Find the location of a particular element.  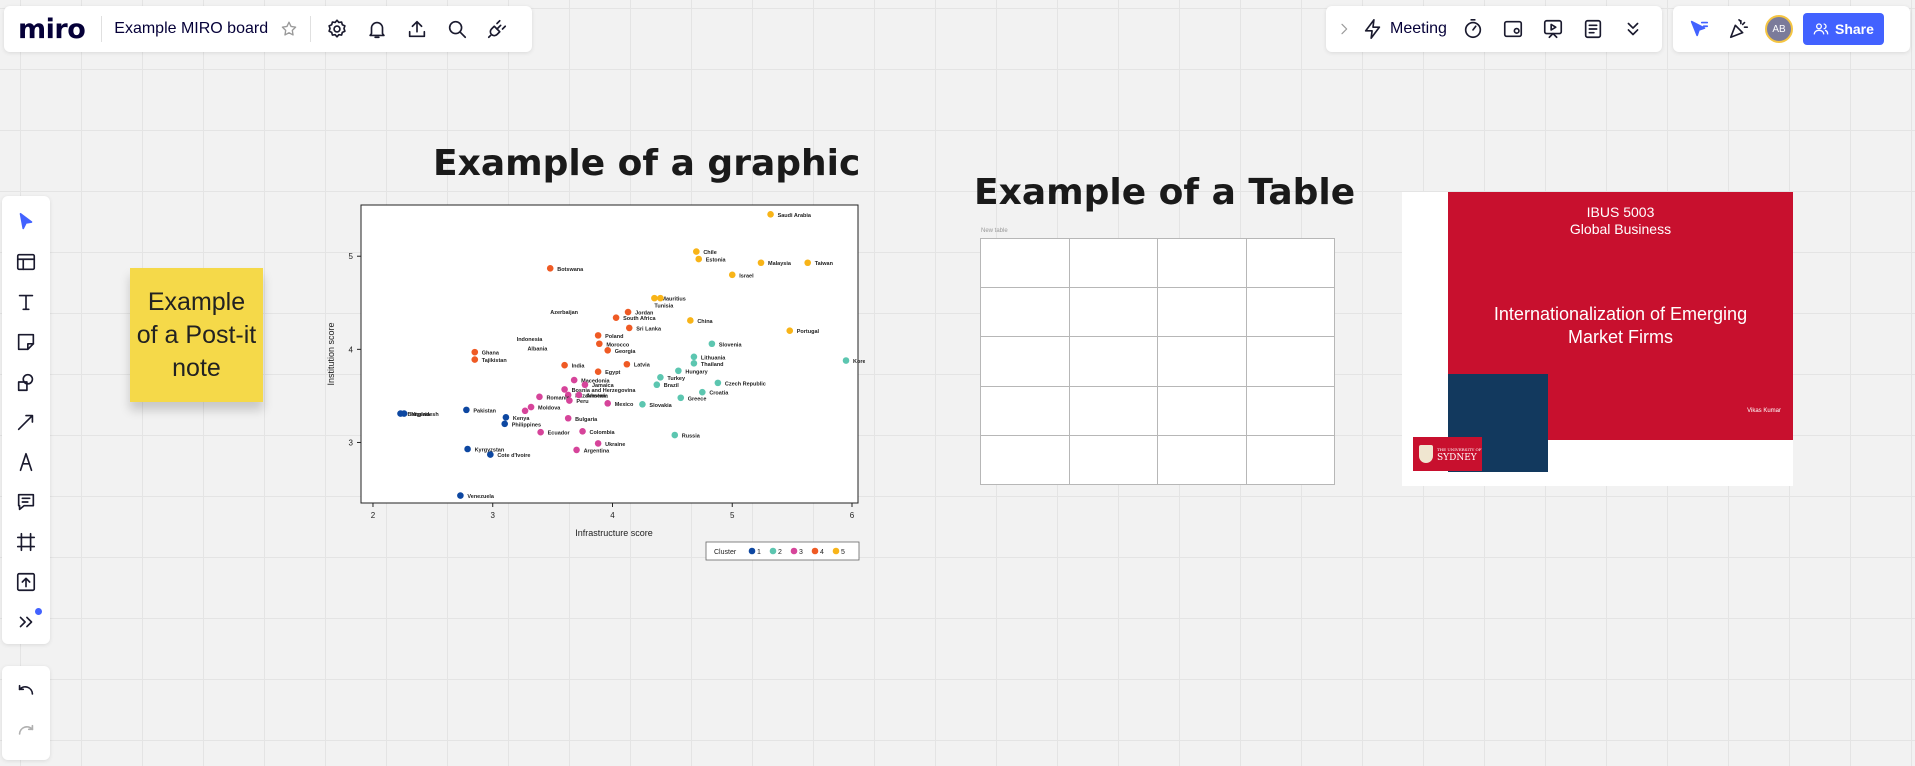

reactions-icon is located at coordinates (1739, 29).